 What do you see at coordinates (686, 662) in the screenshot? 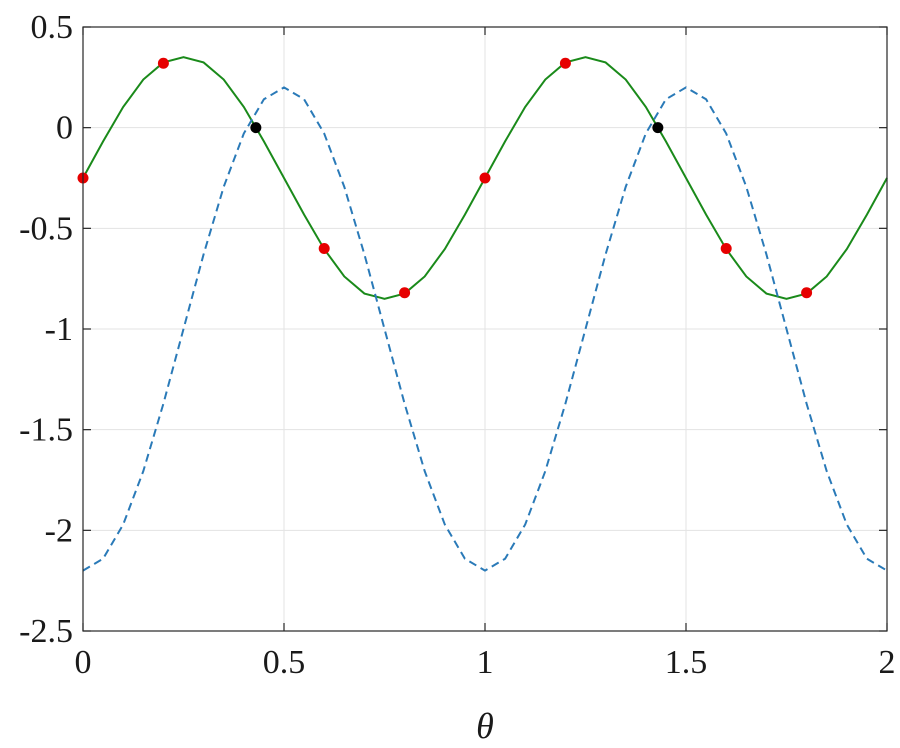
I see `x-tick-label: 1.5` at bounding box center [686, 662].